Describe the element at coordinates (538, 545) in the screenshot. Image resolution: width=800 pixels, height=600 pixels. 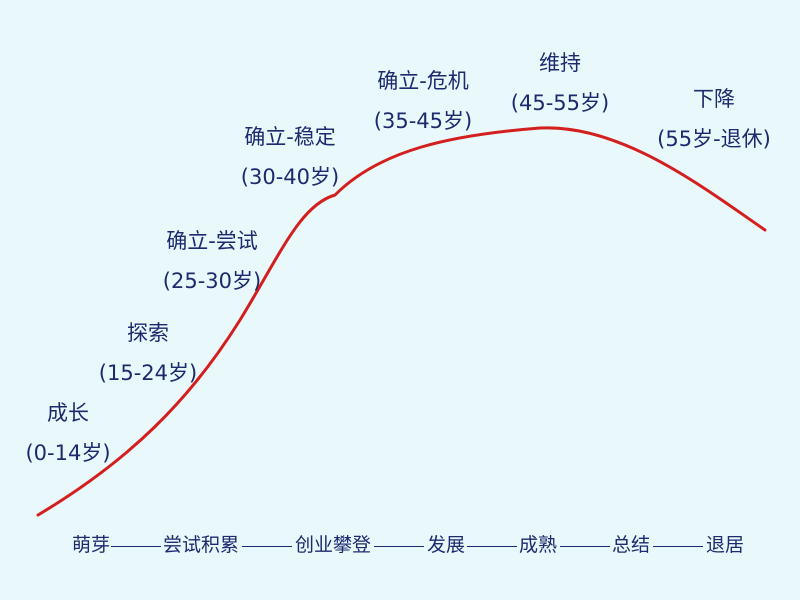
I see `phase-label: 成熟` at that location.